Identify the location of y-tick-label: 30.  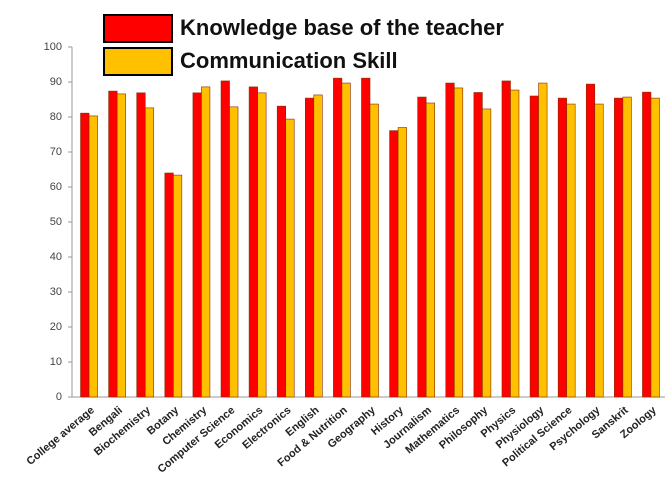
(56, 292).